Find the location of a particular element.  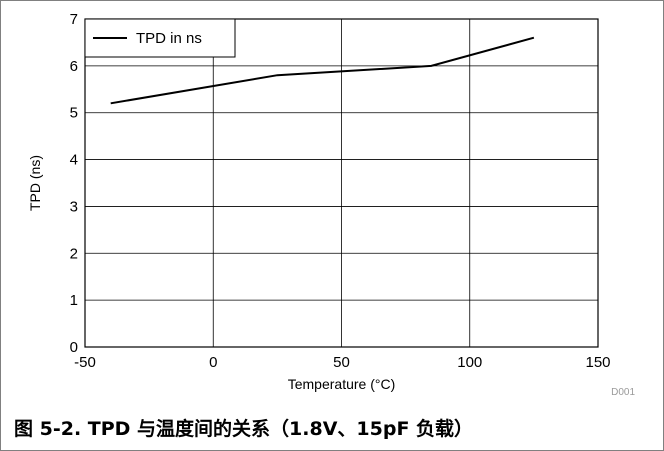

x-tick-label: -50 is located at coordinates (85, 362).